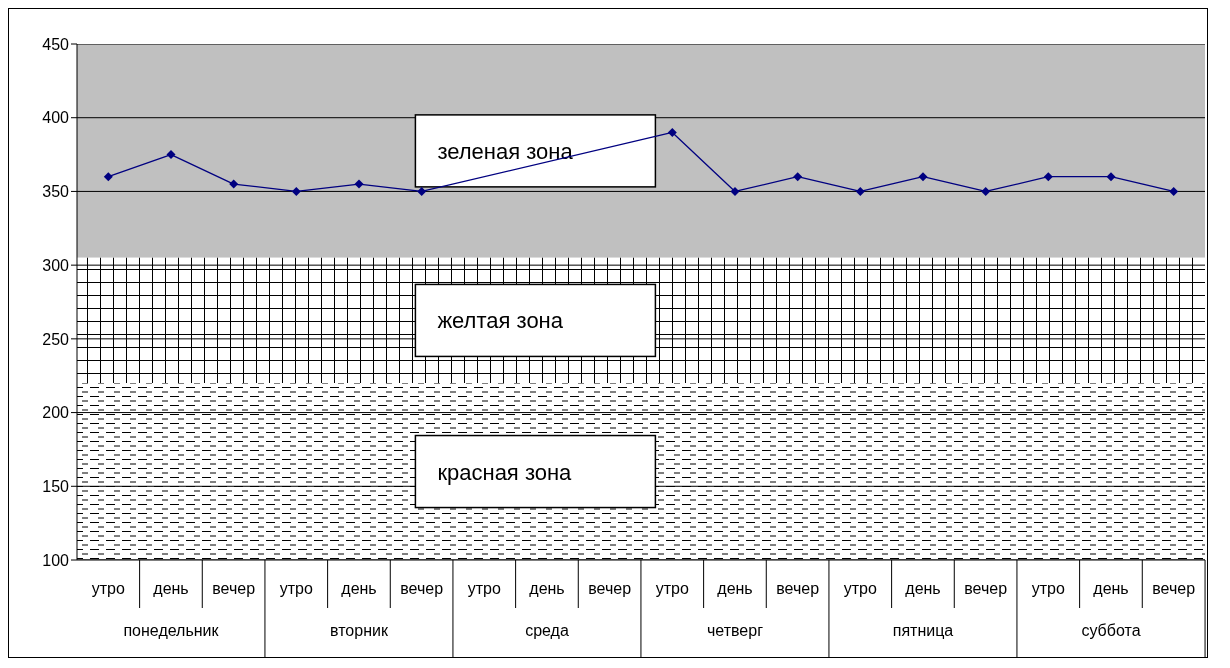  Describe the element at coordinates (542, 599) in the screenshot. I see `category-divider: день среда` at that location.